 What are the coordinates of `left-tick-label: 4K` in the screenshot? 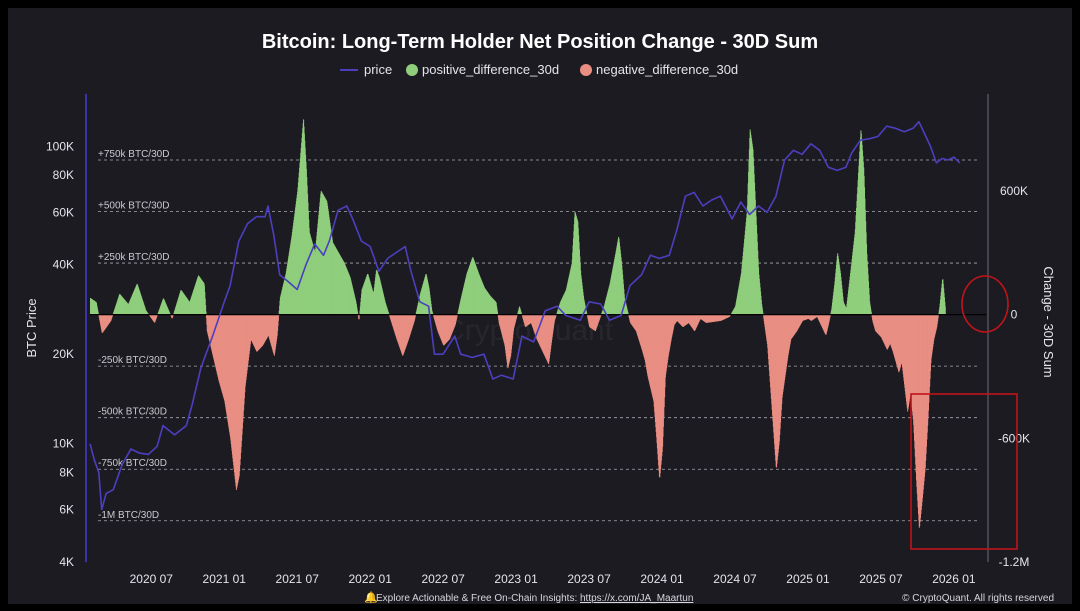 It's located at (66, 562).